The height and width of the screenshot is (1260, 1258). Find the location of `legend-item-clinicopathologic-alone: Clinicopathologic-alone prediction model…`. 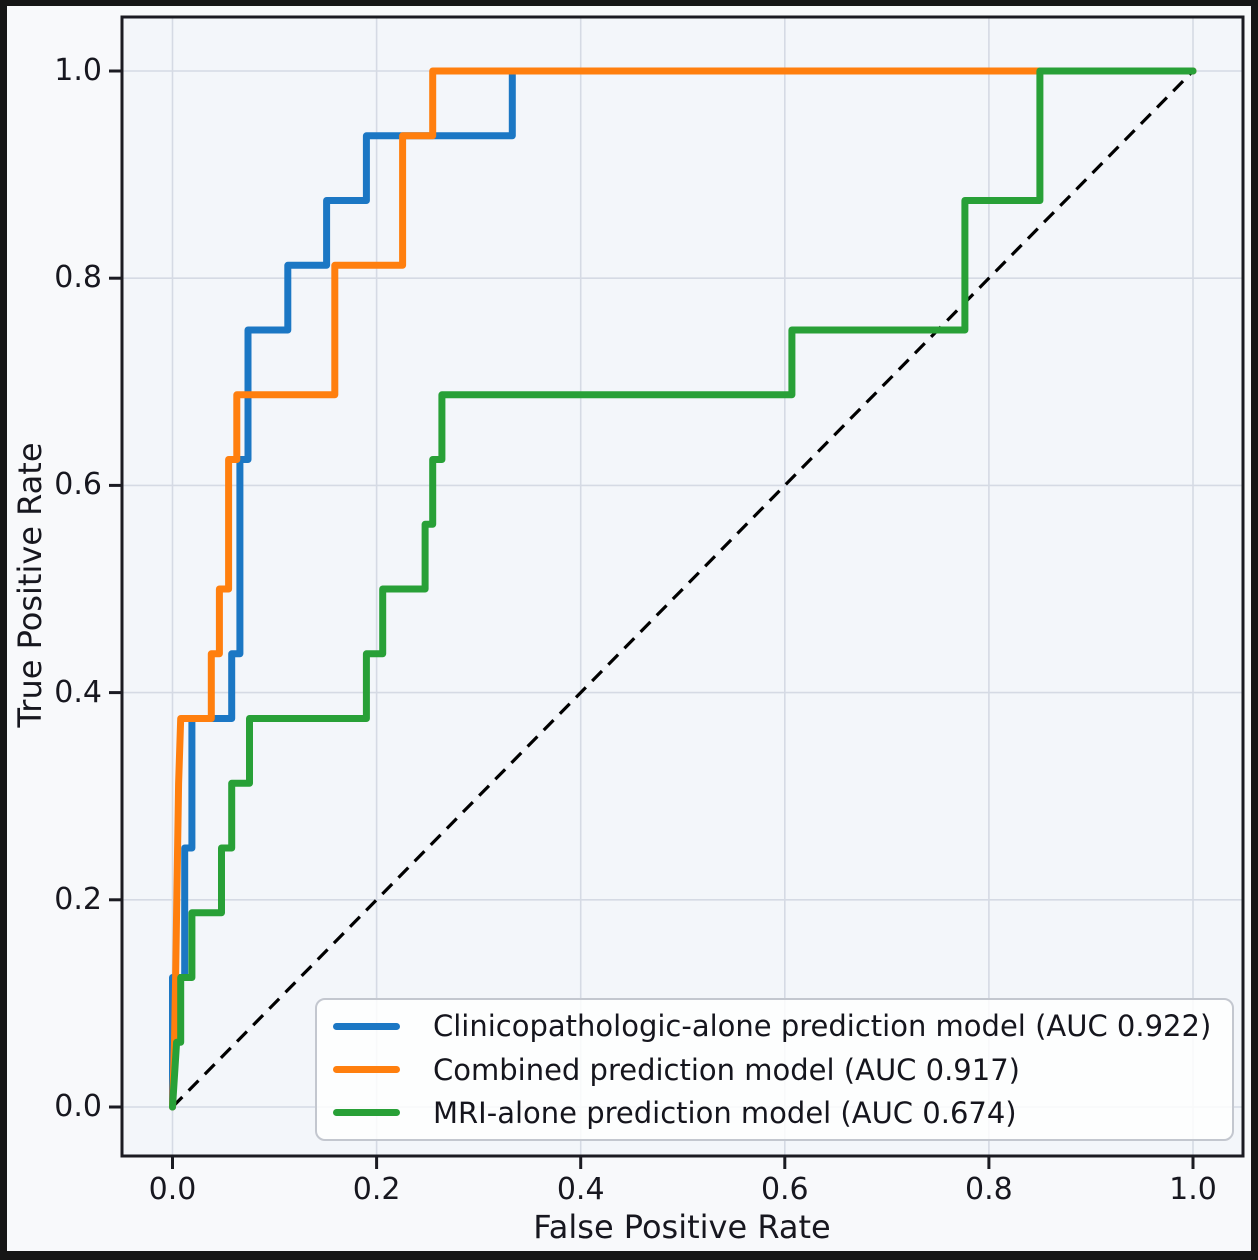

legend-item-clinicopathologic-alone: Clinicopathologic-alone prediction model… is located at coordinates (774, 1026).